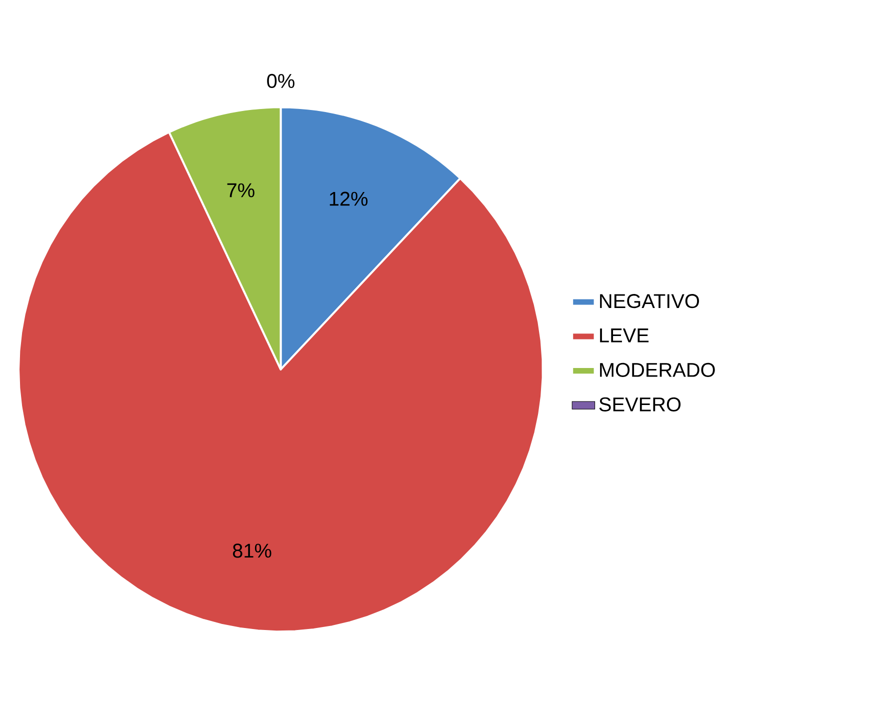 This screenshot has width=893, height=704. I want to click on text: 0%, so click(280, 81).